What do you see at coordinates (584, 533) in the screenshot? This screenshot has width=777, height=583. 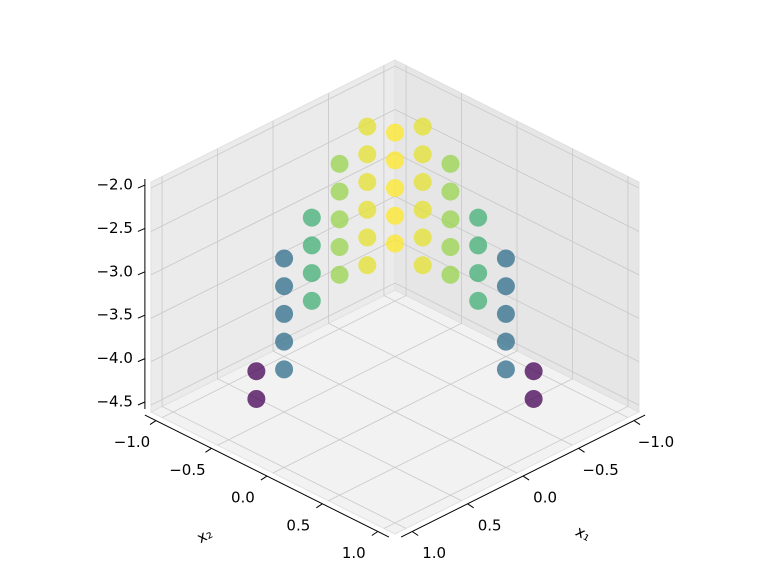 I see `x-axis-label: x₁` at bounding box center [584, 533].